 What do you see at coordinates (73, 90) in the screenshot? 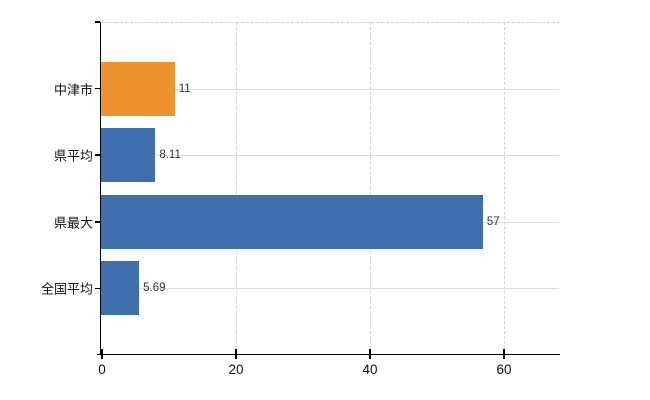
I see `category-label: 中津市` at bounding box center [73, 90].